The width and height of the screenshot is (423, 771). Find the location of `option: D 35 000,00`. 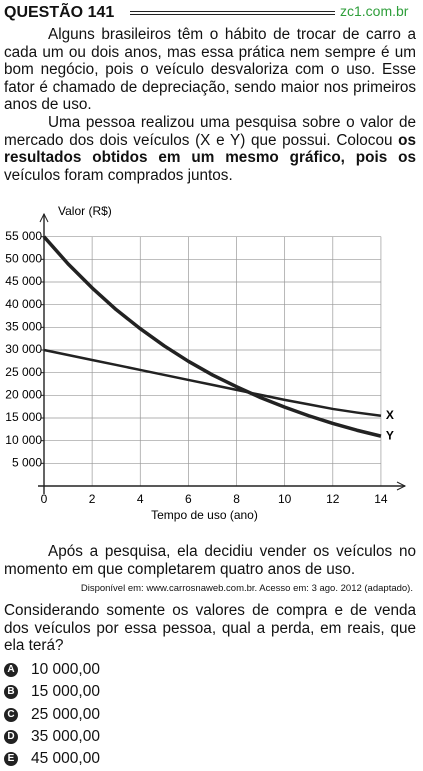

option: D 35 000,00 is located at coordinates (52, 737).